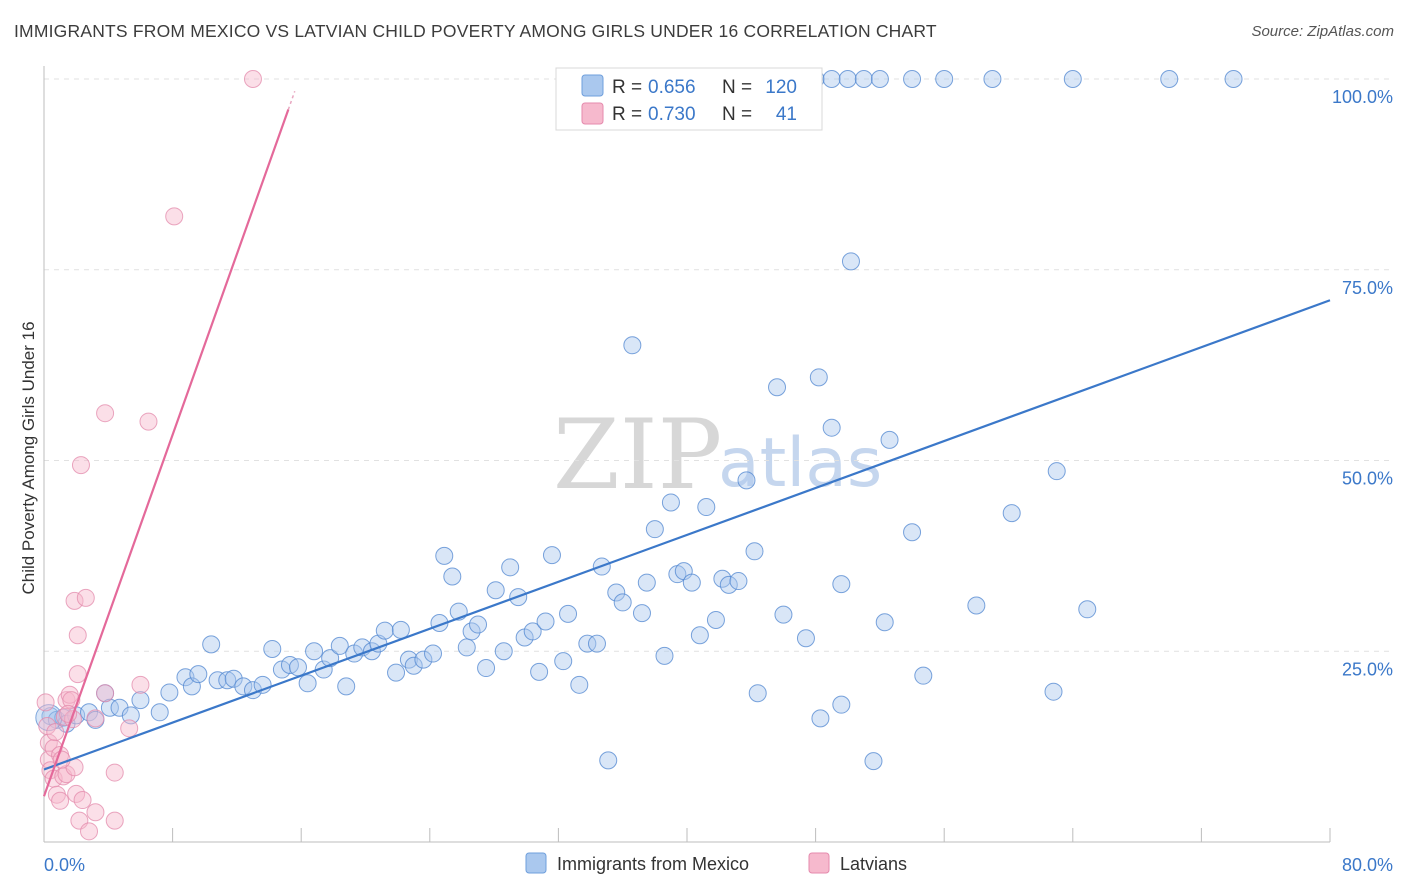 The height and width of the screenshot is (892, 1406). Describe the element at coordinates (737, 87) in the screenshot. I see `legend-n-label-mexico: N =` at that location.